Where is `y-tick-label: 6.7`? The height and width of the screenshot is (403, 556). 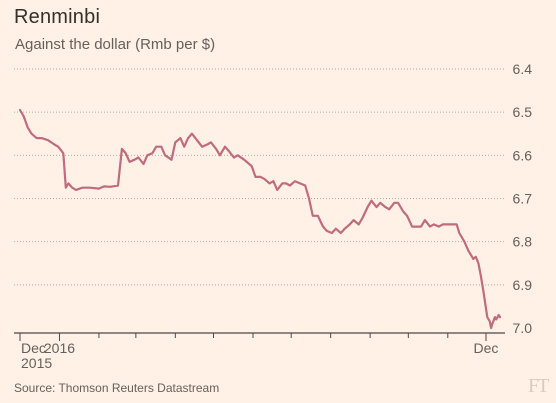
y-tick-label: 6.7 is located at coordinates (523, 199).